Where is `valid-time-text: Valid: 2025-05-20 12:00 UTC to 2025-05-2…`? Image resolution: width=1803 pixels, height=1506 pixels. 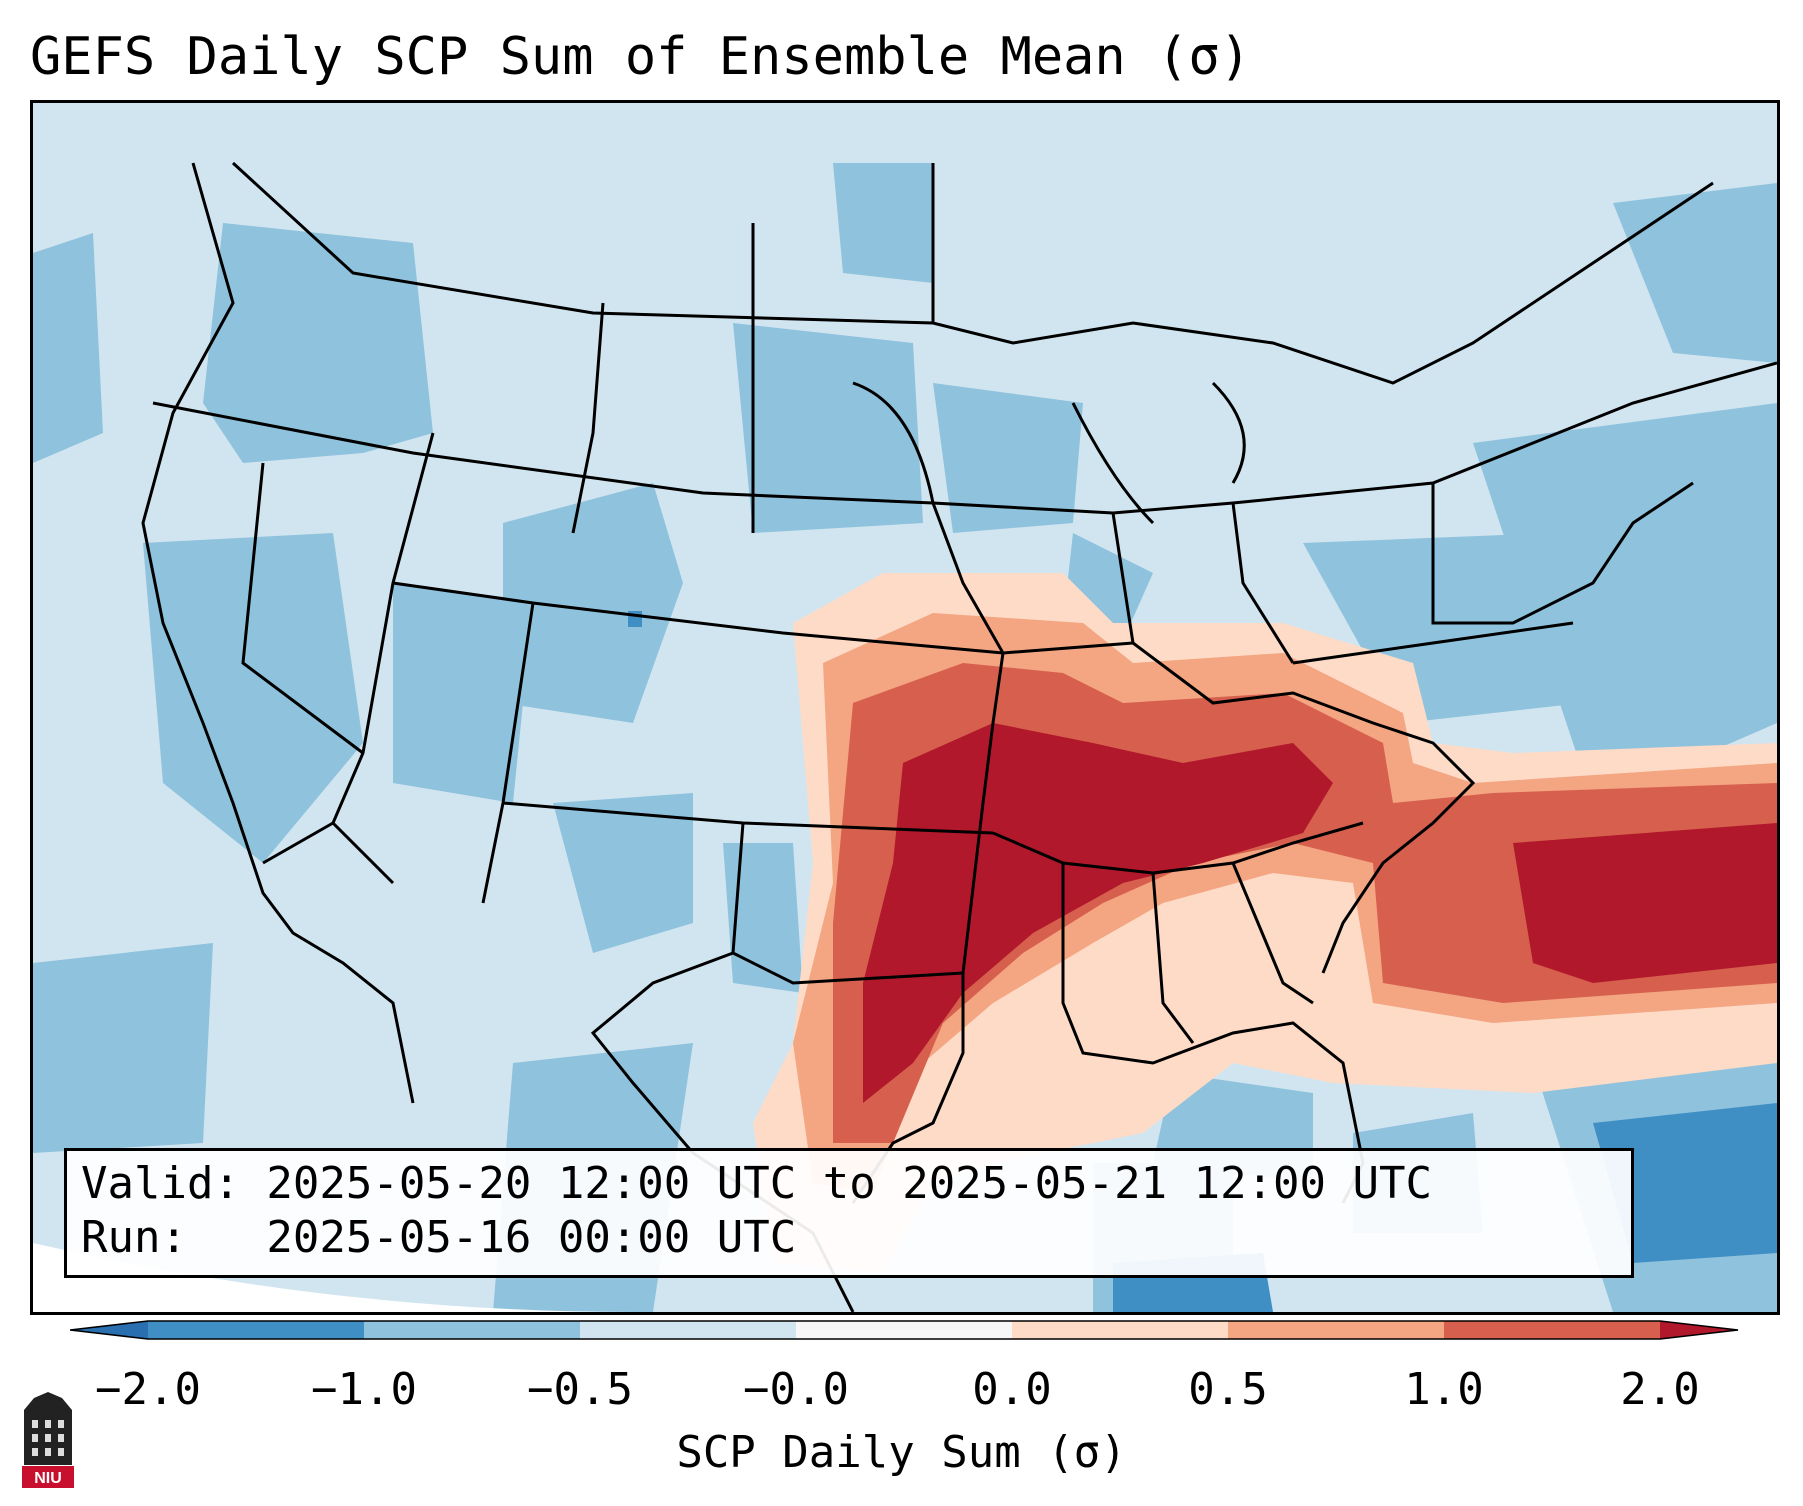
valid-time-text: Valid: 2025-05-20 12:00 UTC to 2025-05-2… is located at coordinates (757, 1183).